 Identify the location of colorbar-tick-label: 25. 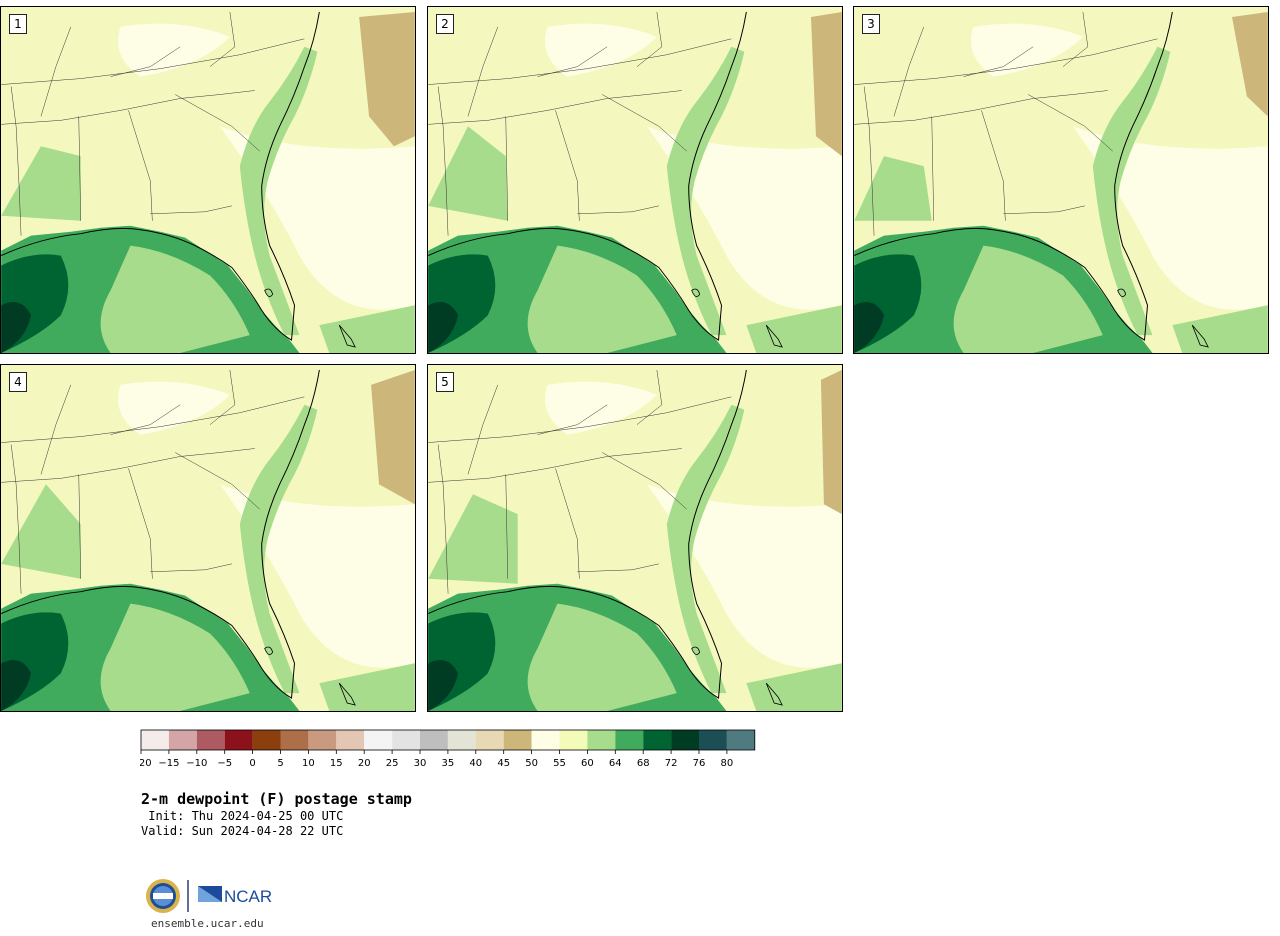
(392, 763).